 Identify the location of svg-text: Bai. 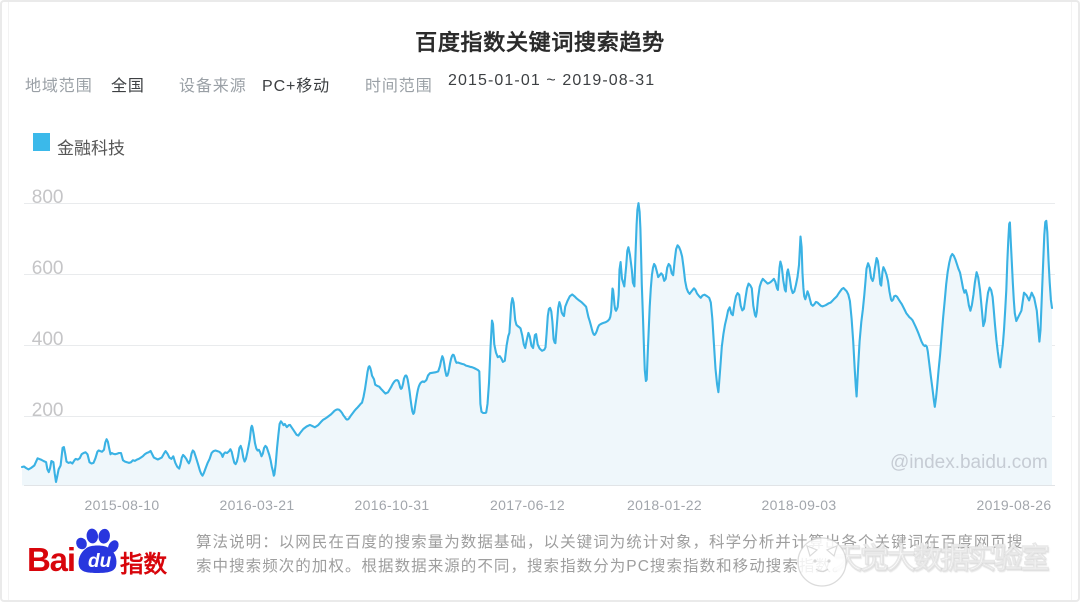
(51, 559).